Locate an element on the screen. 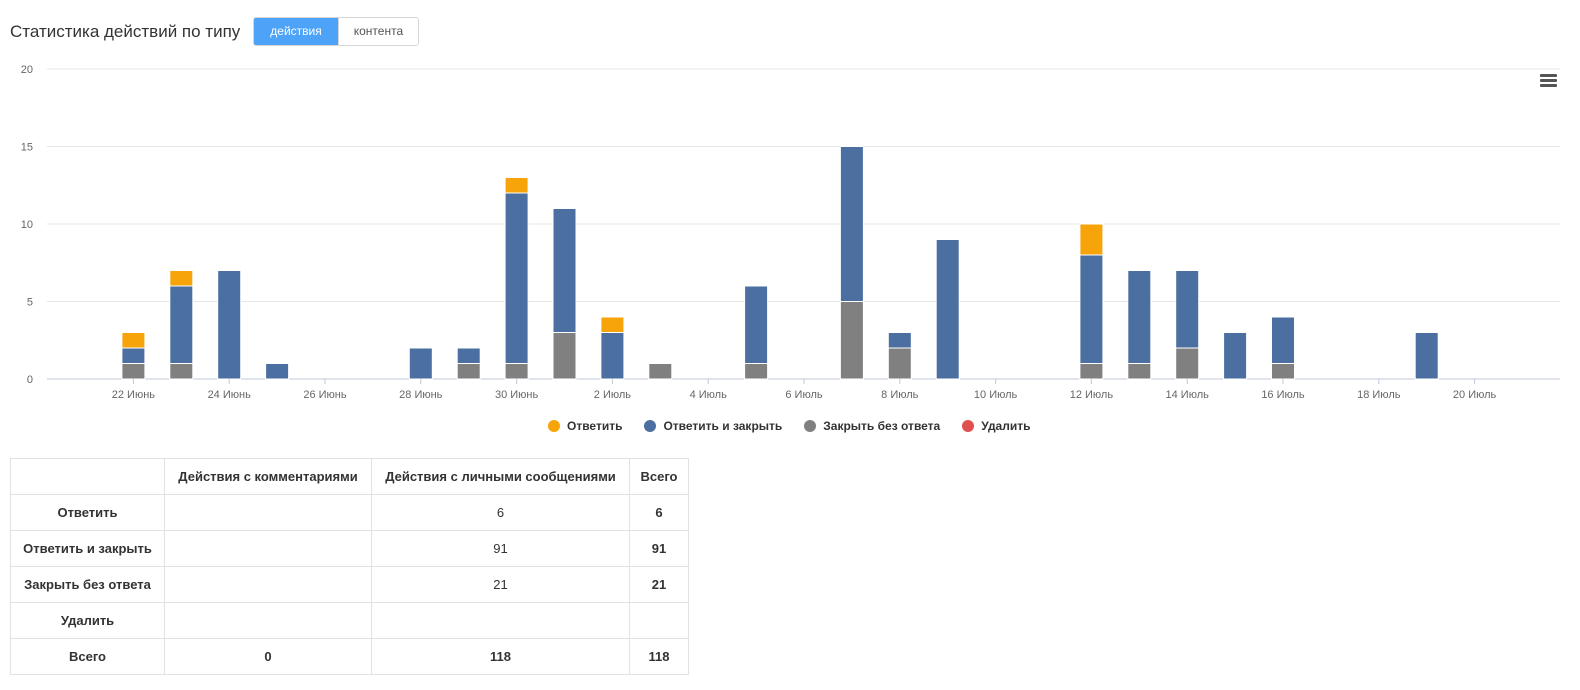  legend-item-reply-close: Ответить и закрыть is located at coordinates (713, 426).